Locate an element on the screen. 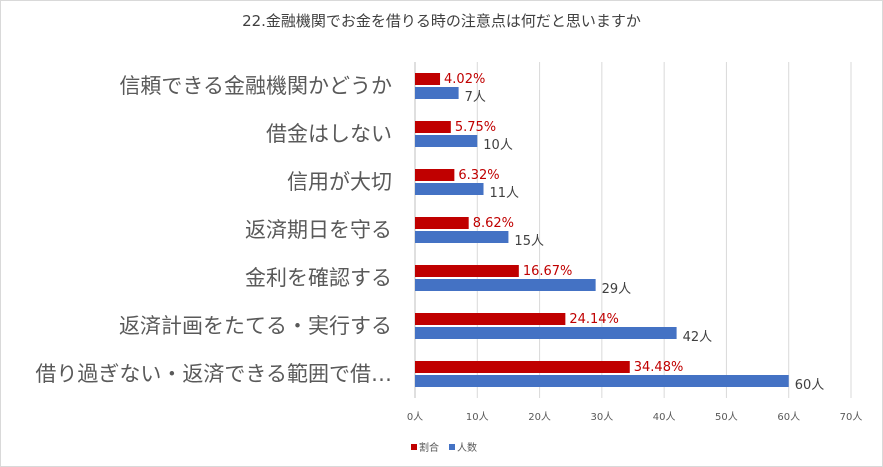 This screenshot has width=883, height=467. count-data-label: 15人 is located at coordinates (529, 241).